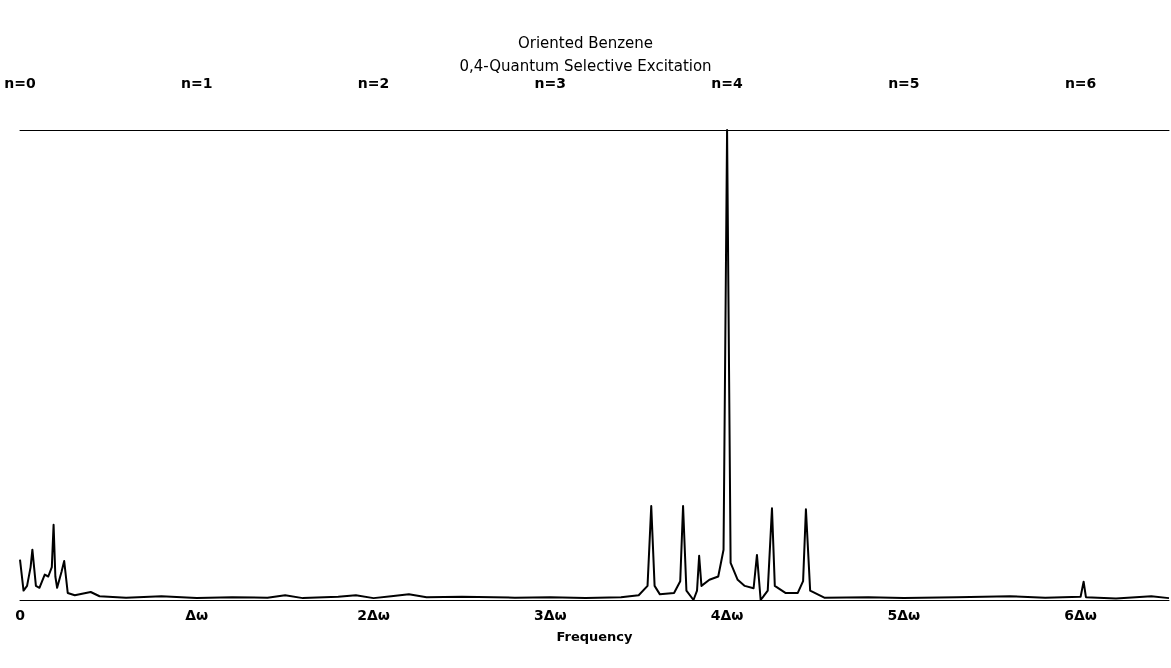  I want to click on x2-tick-label: n=6, so click(1080, 83).